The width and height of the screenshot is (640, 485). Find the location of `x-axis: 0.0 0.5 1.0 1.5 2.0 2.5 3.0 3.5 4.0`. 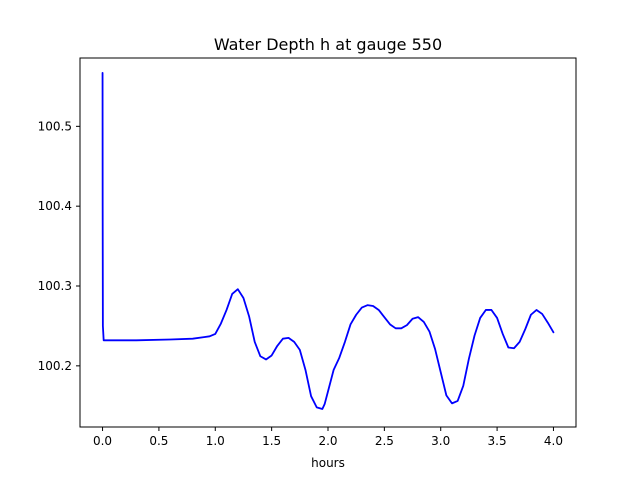

x-axis: 0.0 0.5 1.0 1.5 2.0 2.5 3.0 3.5 4.0 is located at coordinates (328, 437).